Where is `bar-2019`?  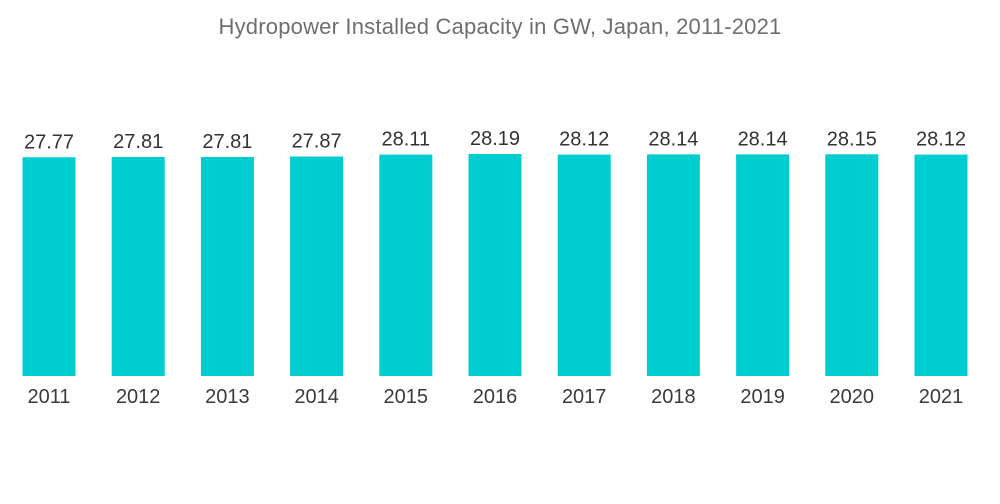 bar-2019 is located at coordinates (763, 265).